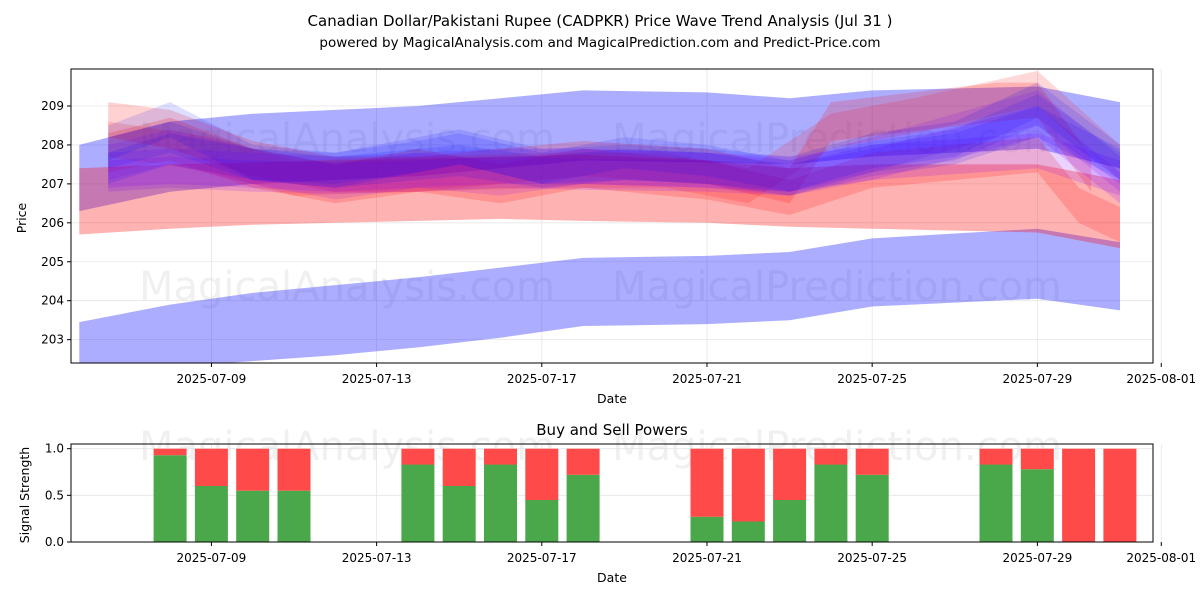  Describe the element at coordinates (52, 184) in the screenshot. I see `price-ytick-label: 207` at that location.